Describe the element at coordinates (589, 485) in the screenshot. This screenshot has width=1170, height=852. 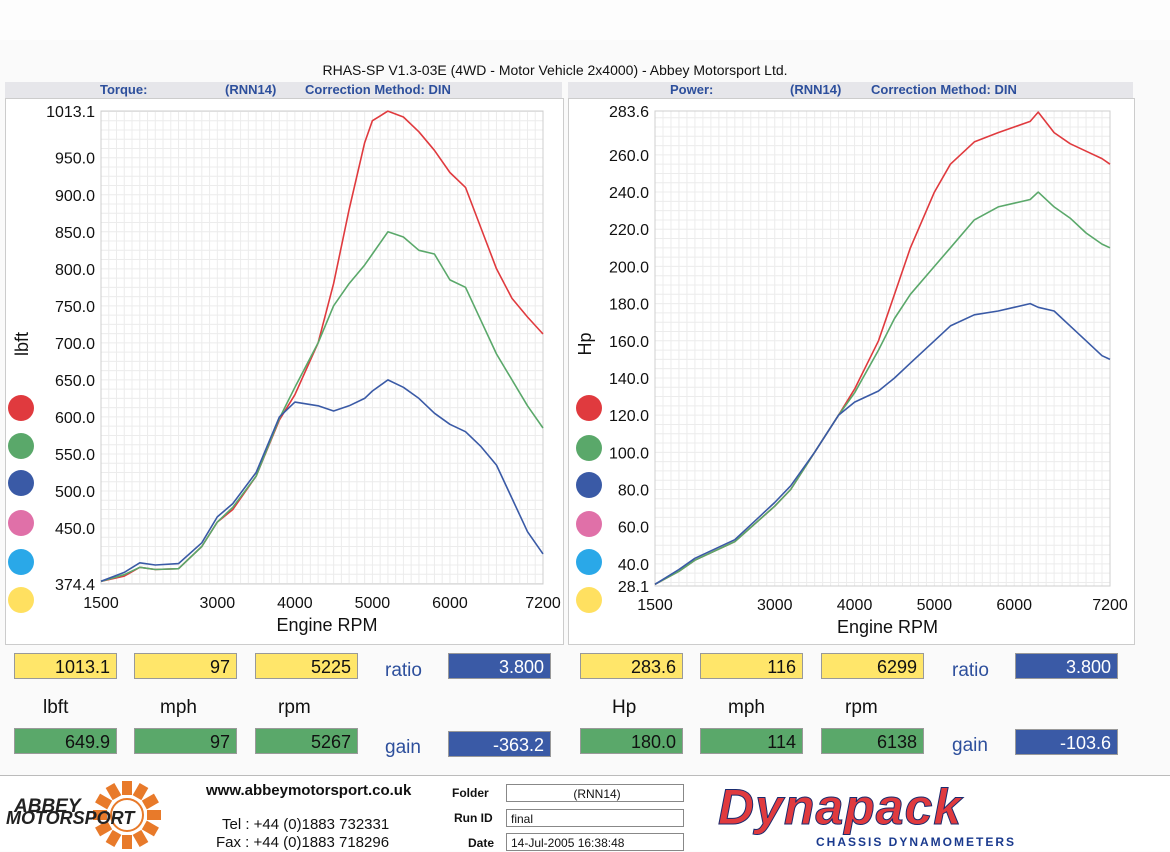
I see `power-legend-dot-blue` at that location.